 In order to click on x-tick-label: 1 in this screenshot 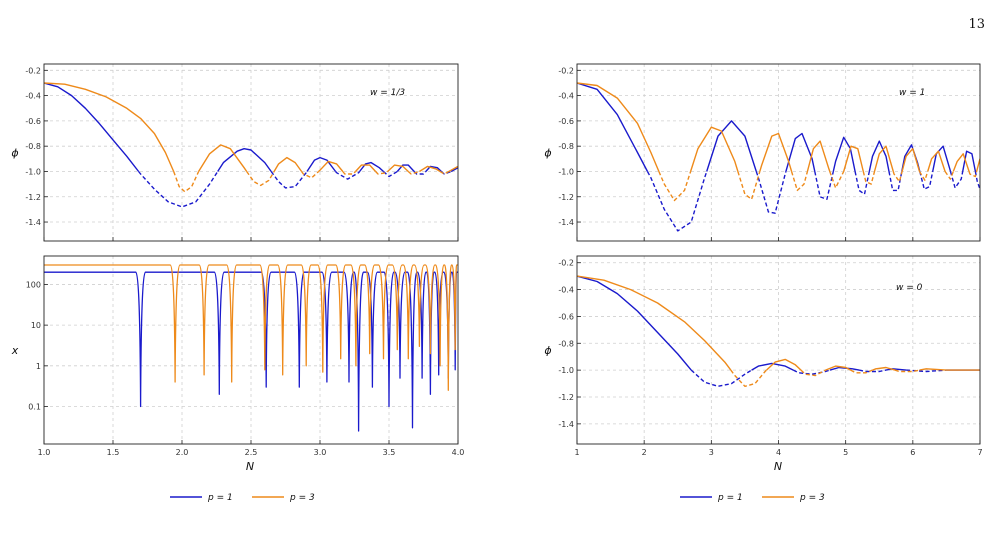, I will do `click(576, 452)`.